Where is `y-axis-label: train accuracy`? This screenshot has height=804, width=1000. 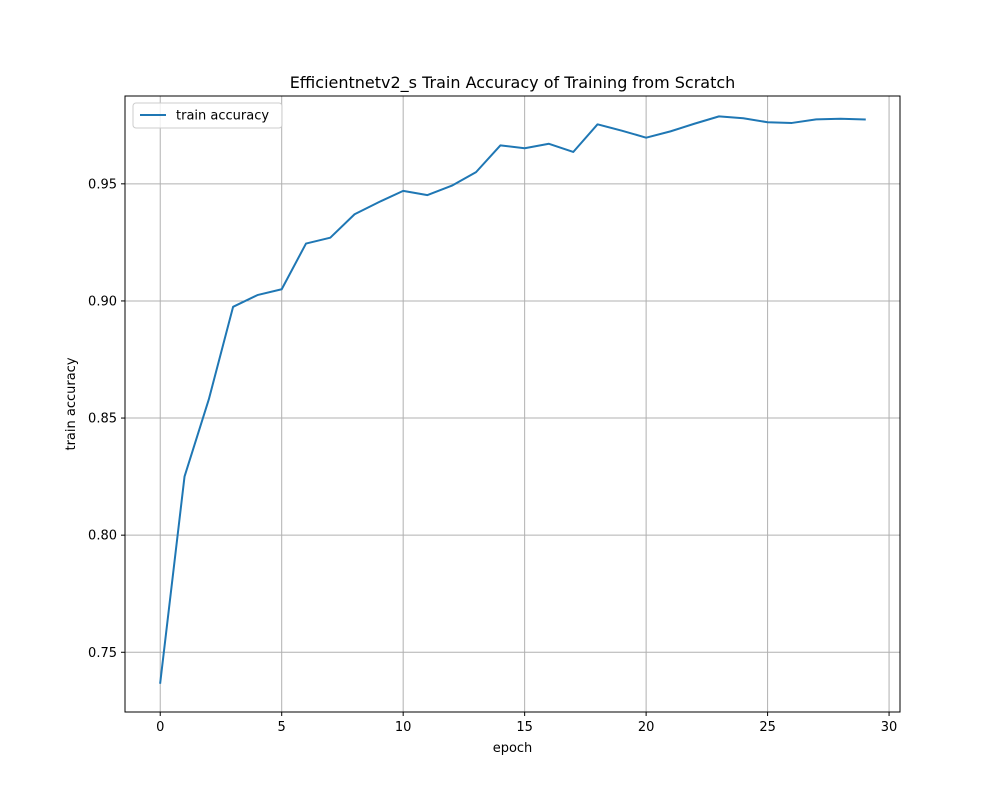
y-axis-label: train accuracy is located at coordinates (71, 403).